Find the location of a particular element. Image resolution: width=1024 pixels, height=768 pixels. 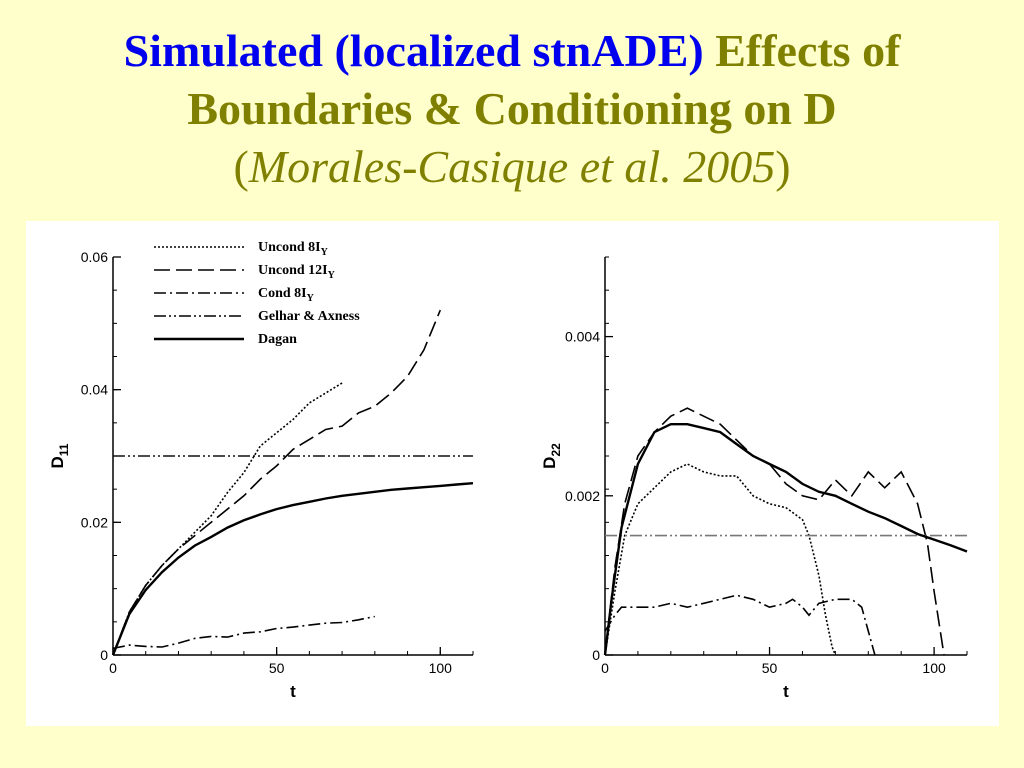

legend-label-cond8: Cond 8IY is located at coordinates (286, 295).